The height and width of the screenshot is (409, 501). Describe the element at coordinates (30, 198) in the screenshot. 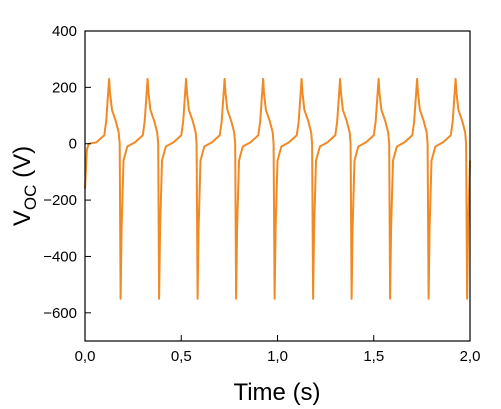

I see `y-axis-title-subscript: OC` at that location.